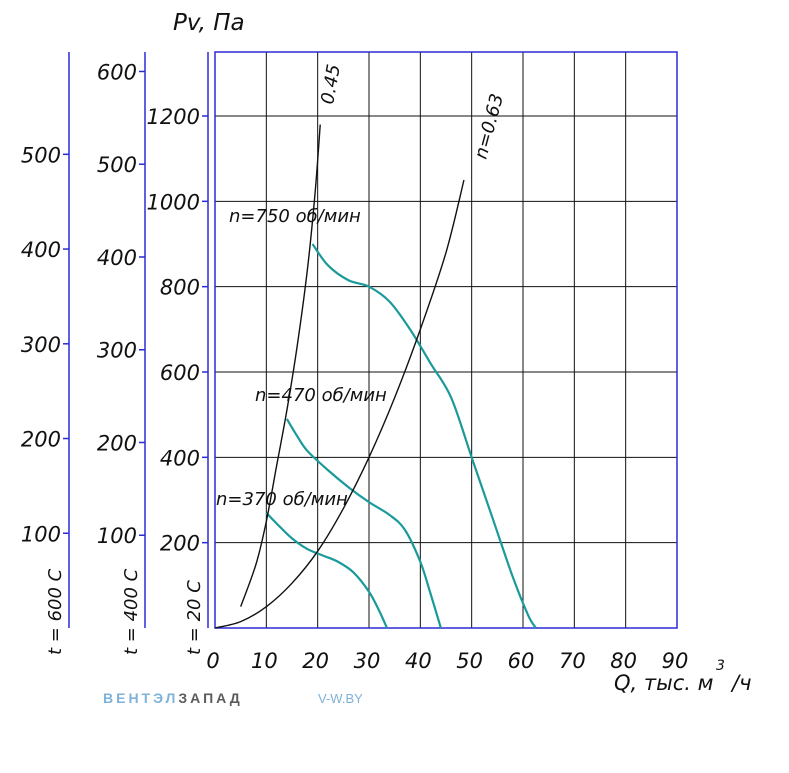  What do you see at coordinates (295, 216) in the screenshot?
I see `curve-label: n=750 об/мин` at bounding box center [295, 216].